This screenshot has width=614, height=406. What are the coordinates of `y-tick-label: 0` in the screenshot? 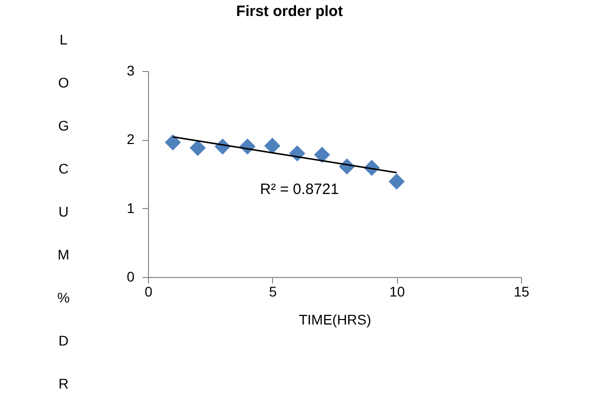 It's located at (130, 276).